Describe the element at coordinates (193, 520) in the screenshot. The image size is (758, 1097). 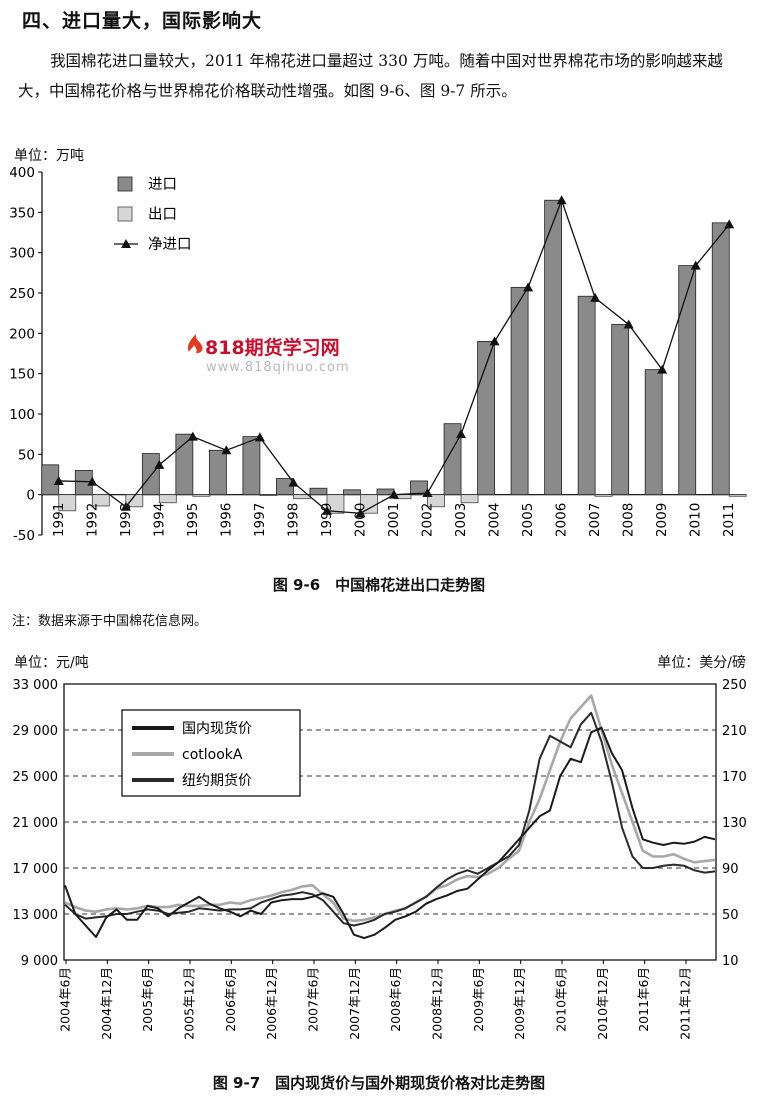
I see `x-tick-label: 1995` at that location.